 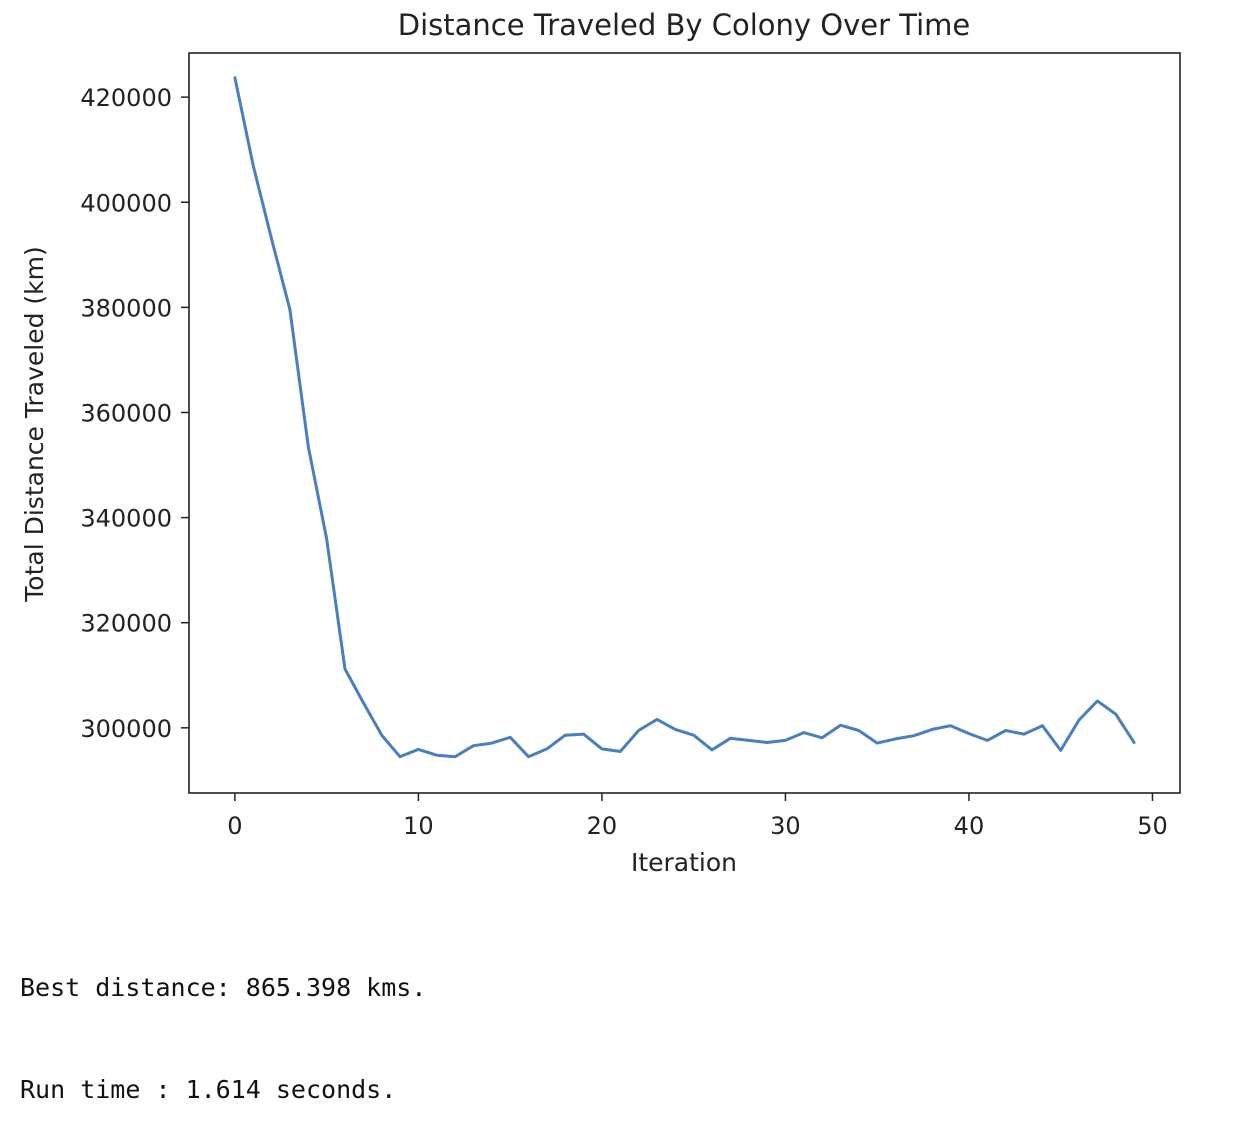 What do you see at coordinates (126, 624) in the screenshot?
I see `y-tick-label: 320000` at bounding box center [126, 624].